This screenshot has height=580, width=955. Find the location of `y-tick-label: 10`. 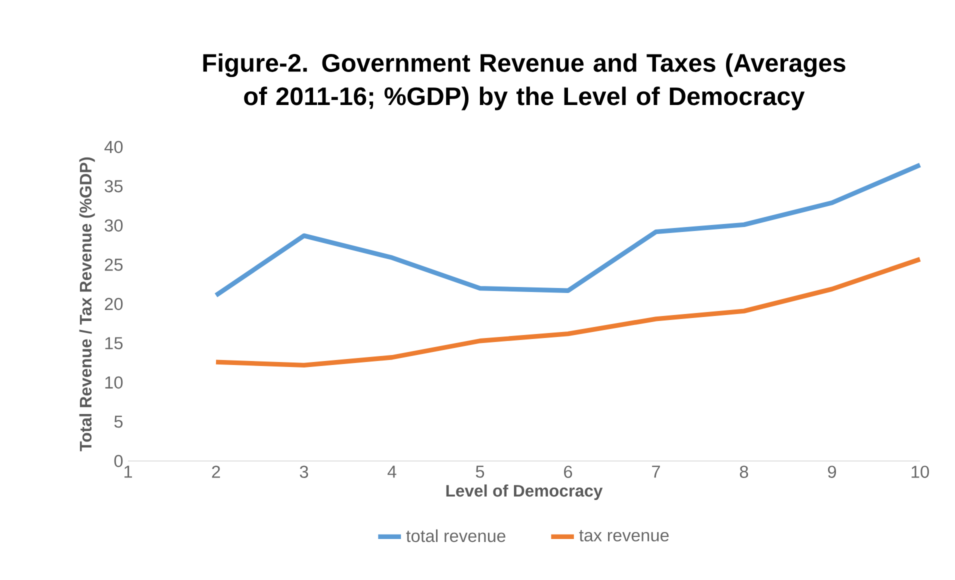

y-tick-label: 10 is located at coordinates (114, 382).